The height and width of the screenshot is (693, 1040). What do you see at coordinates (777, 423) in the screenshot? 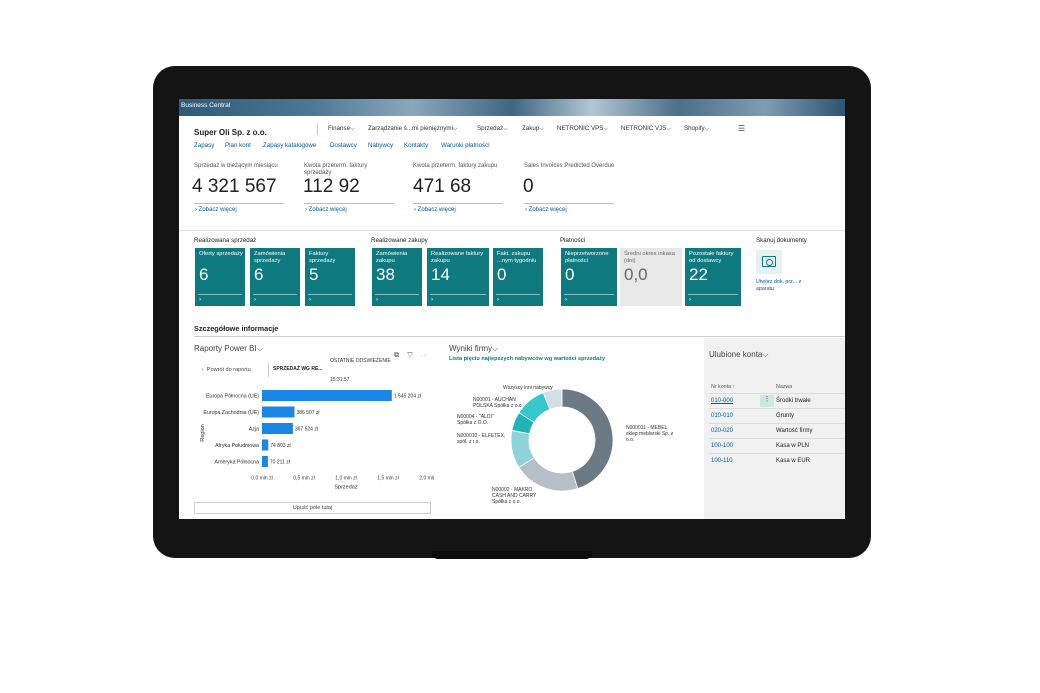
I see `table-row-divider` at bounding box center [777, 423].